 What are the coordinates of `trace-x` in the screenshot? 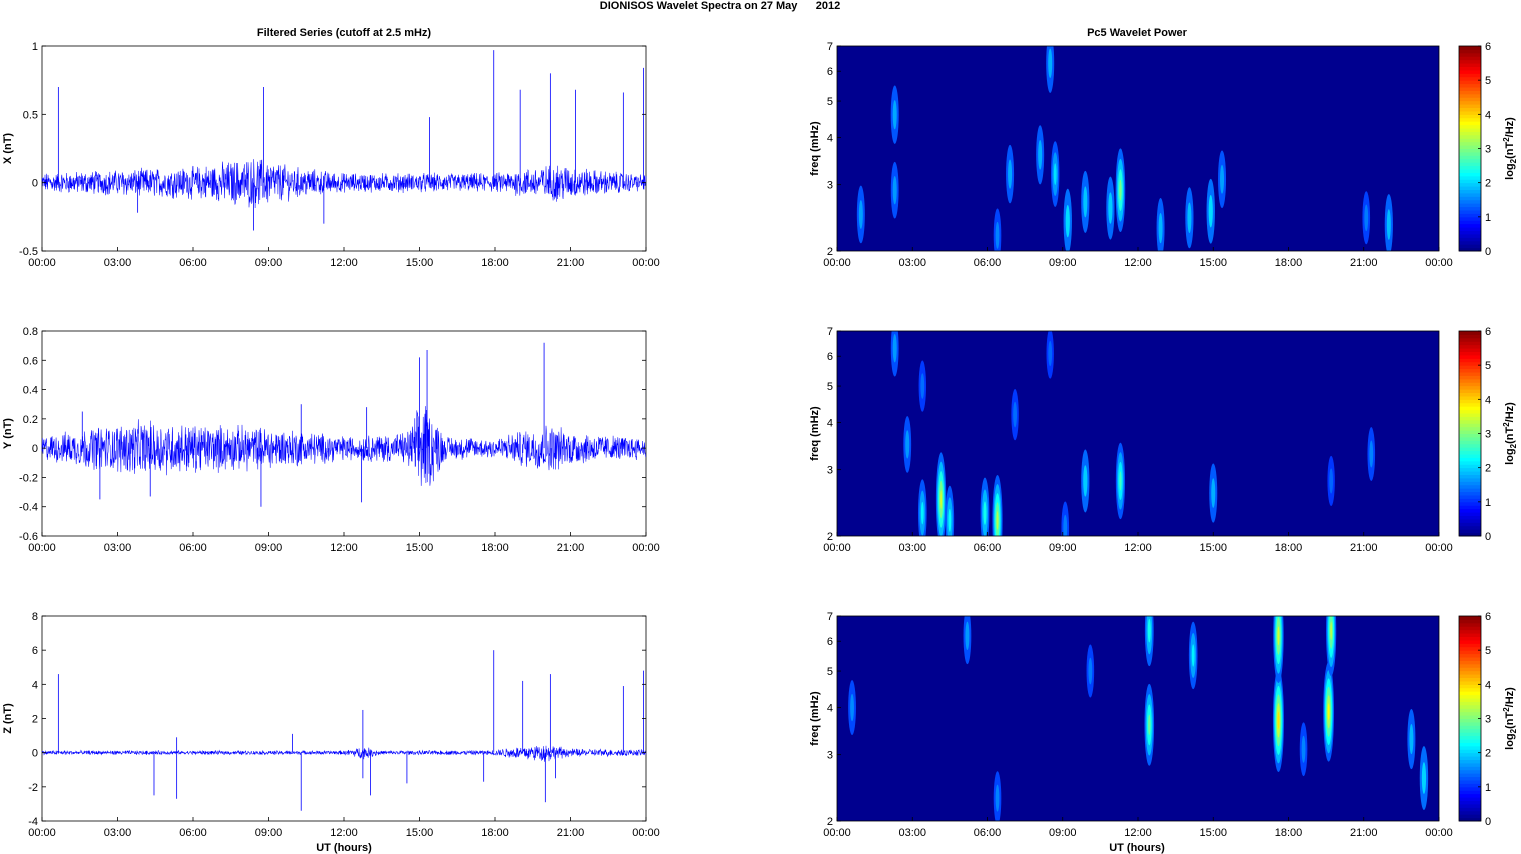 It's located at (344, 184).